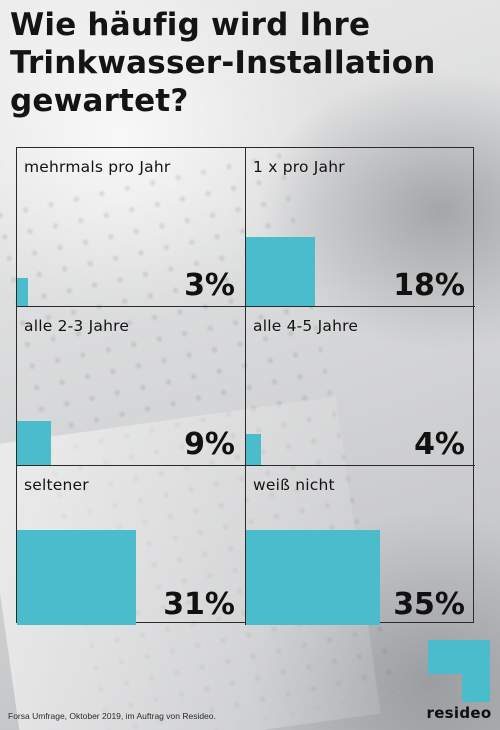 The width and height of the screenshot is (500, 730). What do you see at coordinates (360, 227) in the screenshot?
I see `chart-cell: 1 x pro Jahr 18%` at bounding box center [360, 227].